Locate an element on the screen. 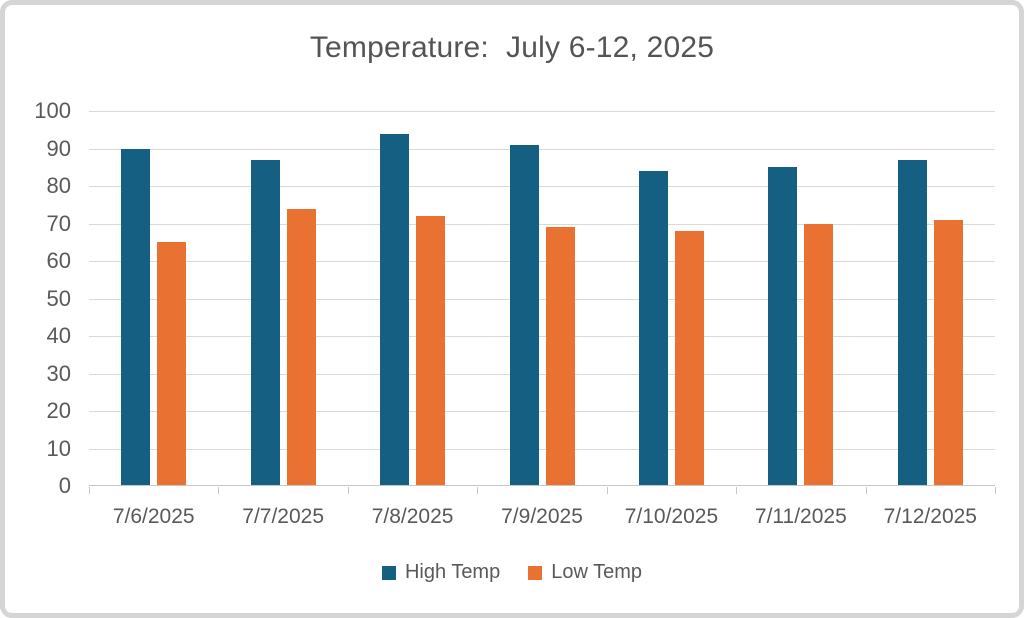 The width and height of the screenshot is (1024, 618). legend-item-low-temp: Low Temp is located at coordinates (585, 572).